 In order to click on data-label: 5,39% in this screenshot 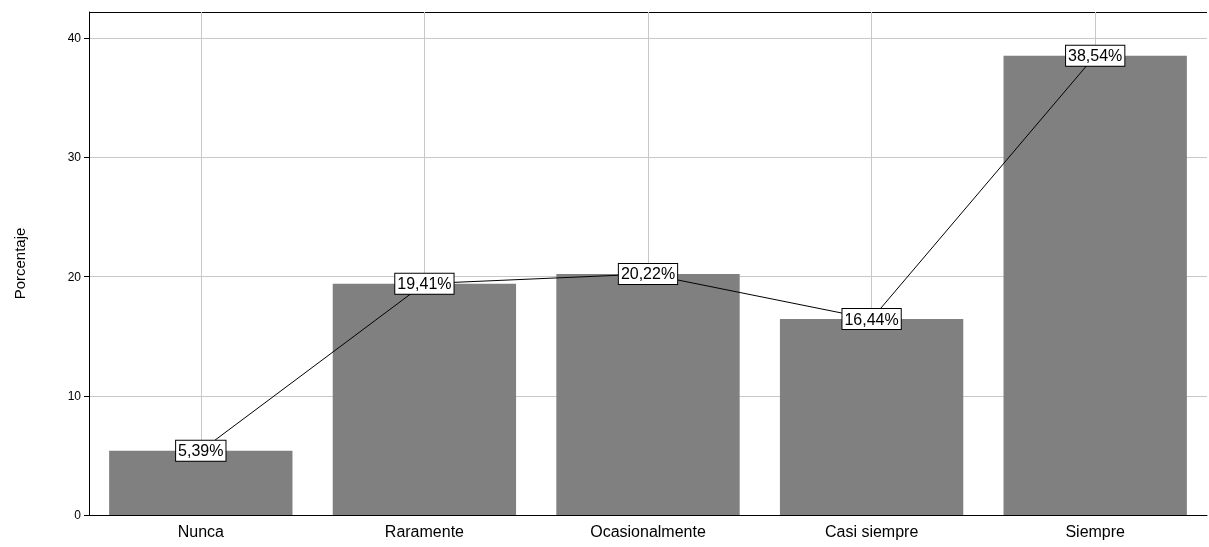, I will do `click(201, 451)`.